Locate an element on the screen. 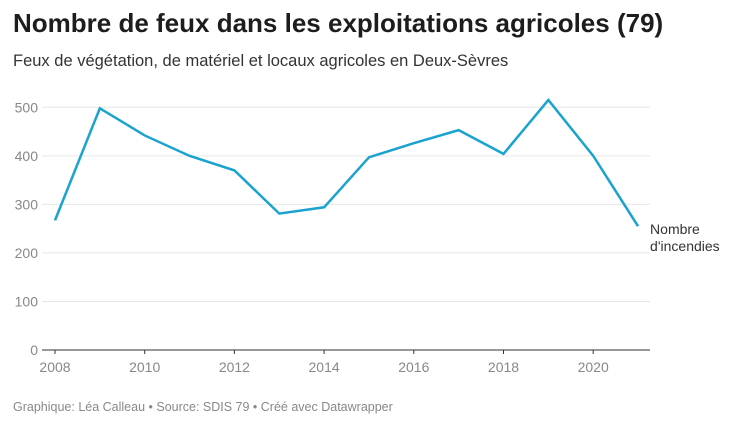 The height and width of the screenshot is (427, 747). y-tick-label: 0 is located at coordinates (34, 350).